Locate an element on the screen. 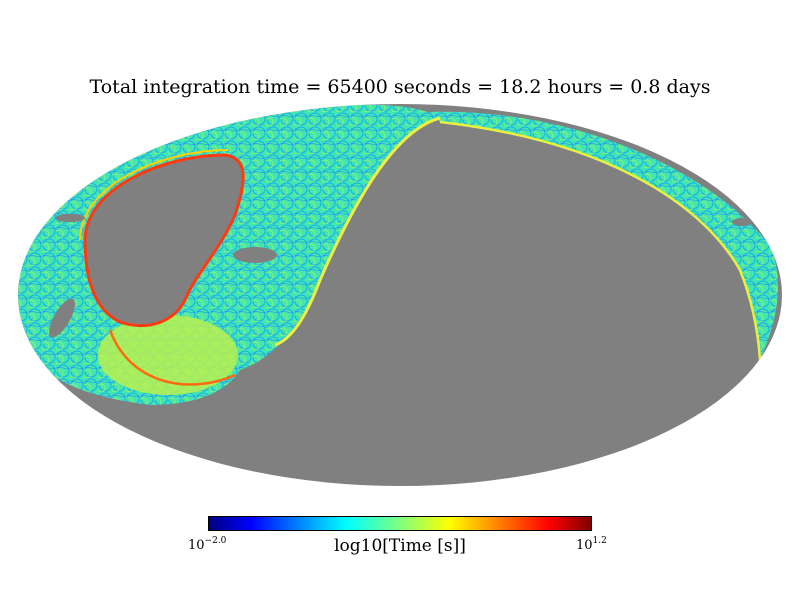 Image resolution: width=800 pixels, height=600 pixels. hole-edge-hot is located at coordinates (164, 240).